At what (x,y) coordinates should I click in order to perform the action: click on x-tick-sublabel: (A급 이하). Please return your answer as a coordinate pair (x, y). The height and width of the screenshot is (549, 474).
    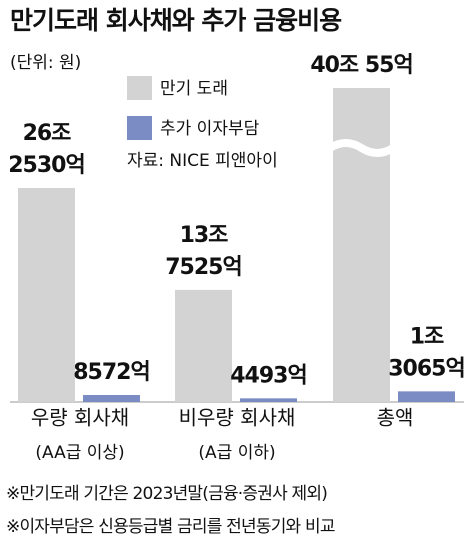
    Looking at the image, I should click on (236, 453).